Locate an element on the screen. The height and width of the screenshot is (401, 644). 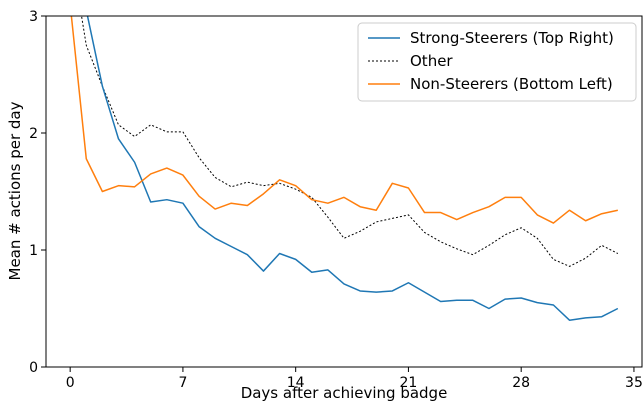
x-tick-label: 7 is located at coordinates (182, 383).